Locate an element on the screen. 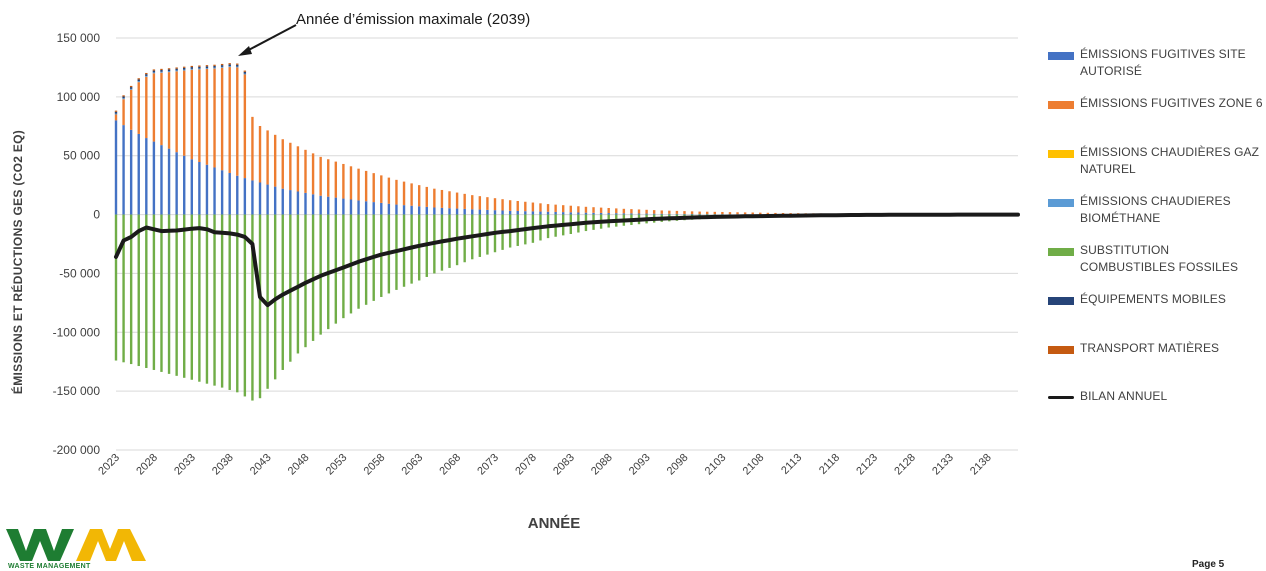 Image resolution: width=1266 pixels, height=571 pixels. y-tick-label: 0 is located at coordinates (96, 215).